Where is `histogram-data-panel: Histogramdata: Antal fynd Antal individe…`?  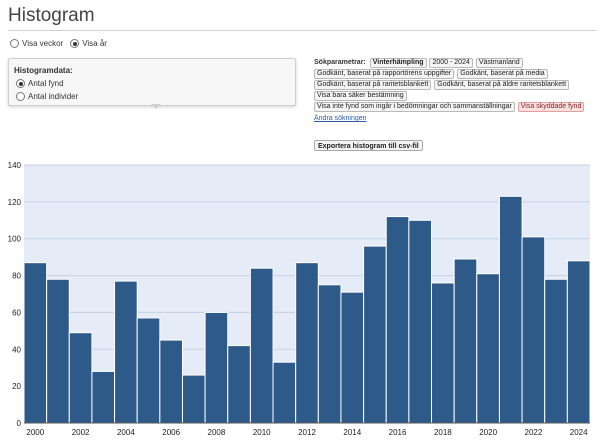
histogram-data-panel: Histogramdata: Antal fynd Antal individe… is located at coordinates (152, 82).